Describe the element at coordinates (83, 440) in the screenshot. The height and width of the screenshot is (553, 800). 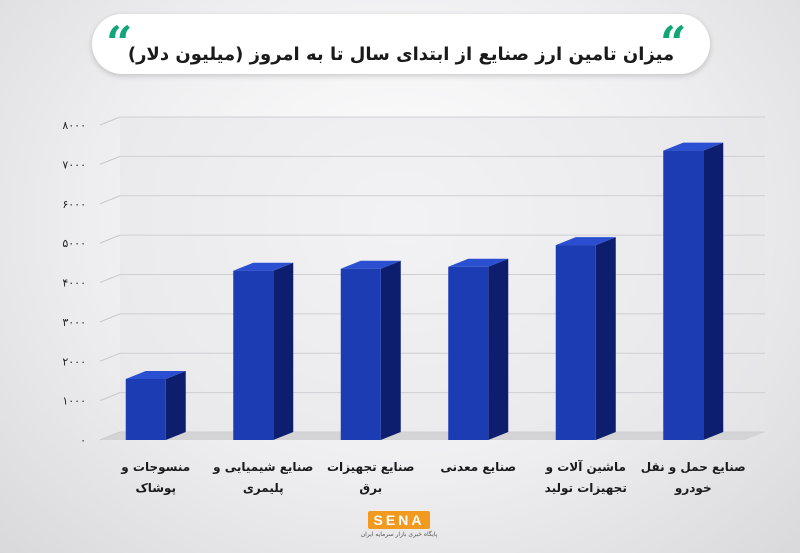
I see `y-tick-label: ۰` at that location.